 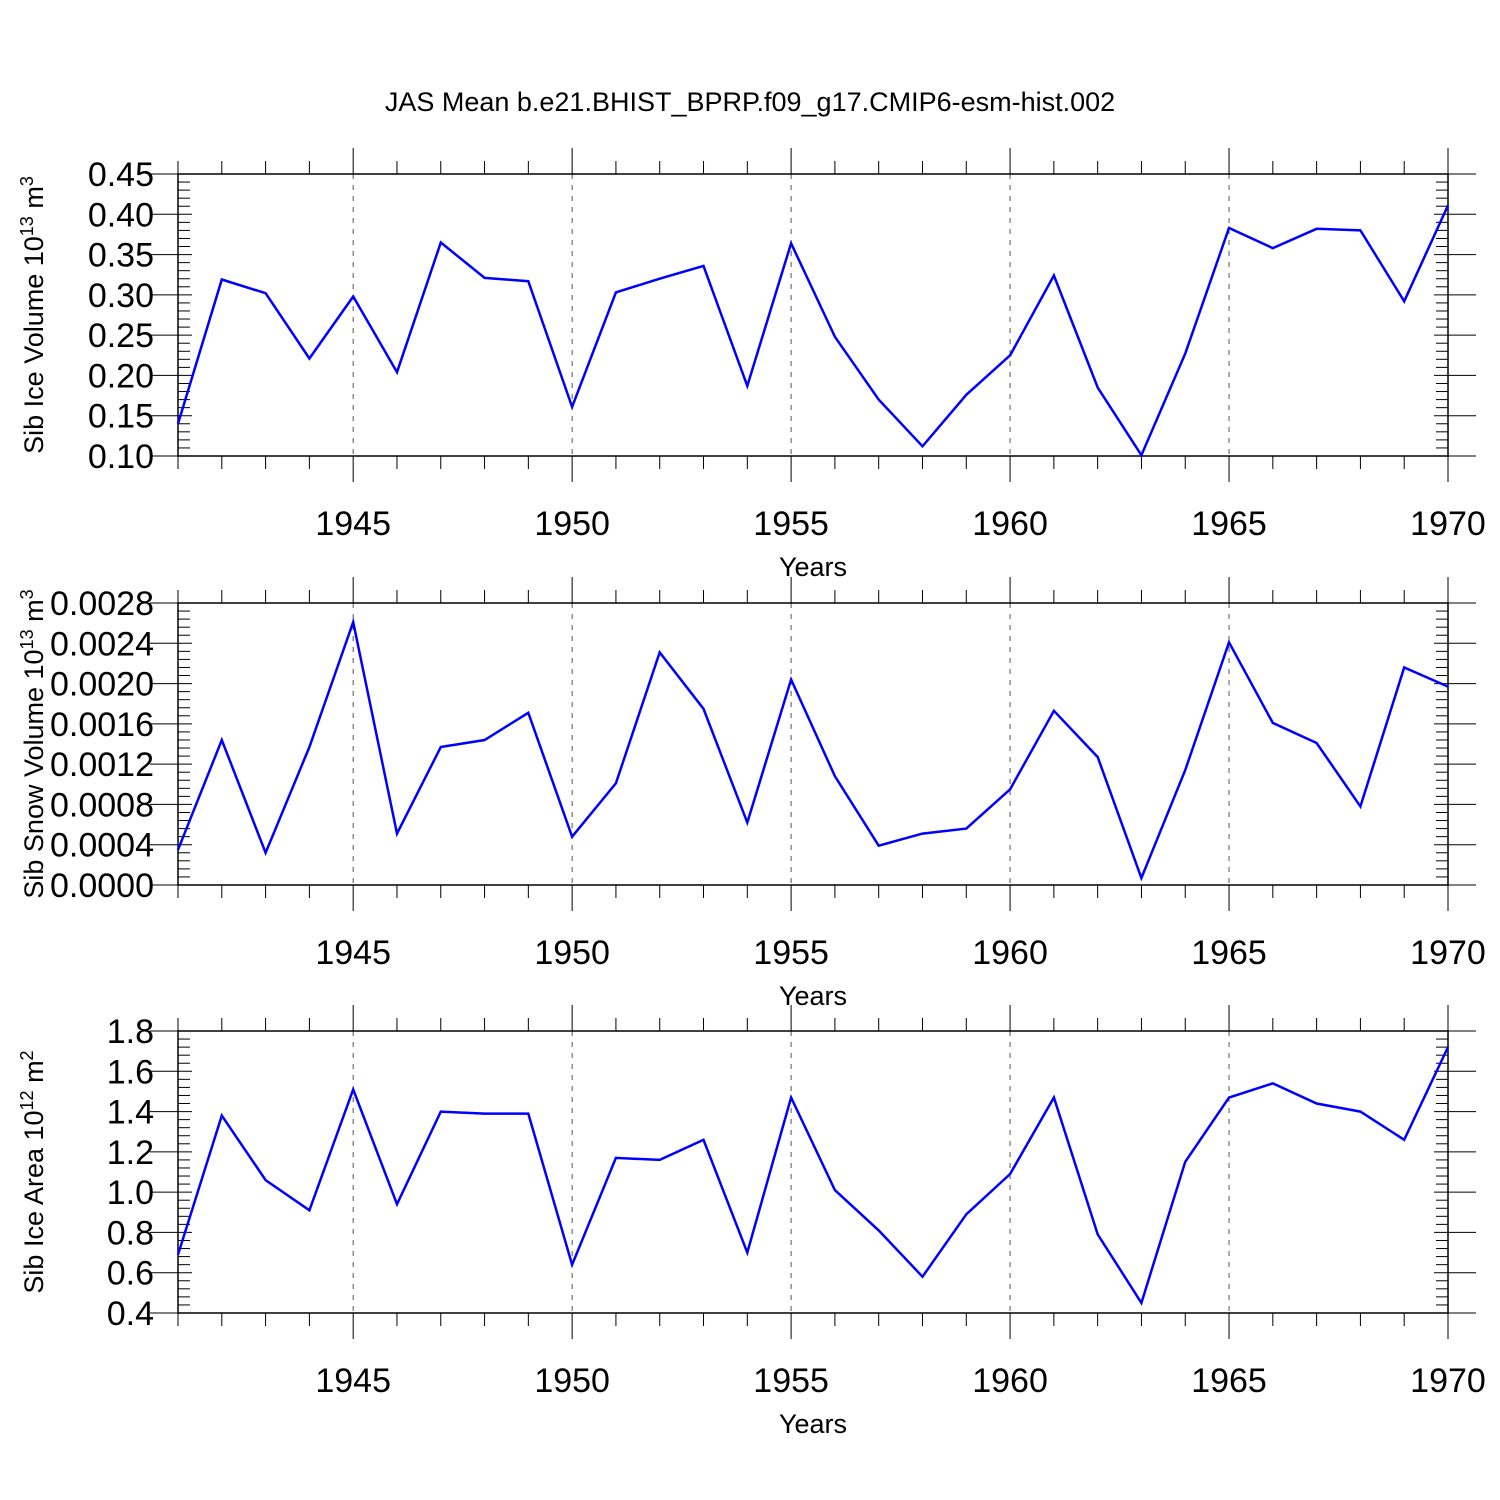 I want to click on x-axis-title: Years, so click(x=813, y=567).